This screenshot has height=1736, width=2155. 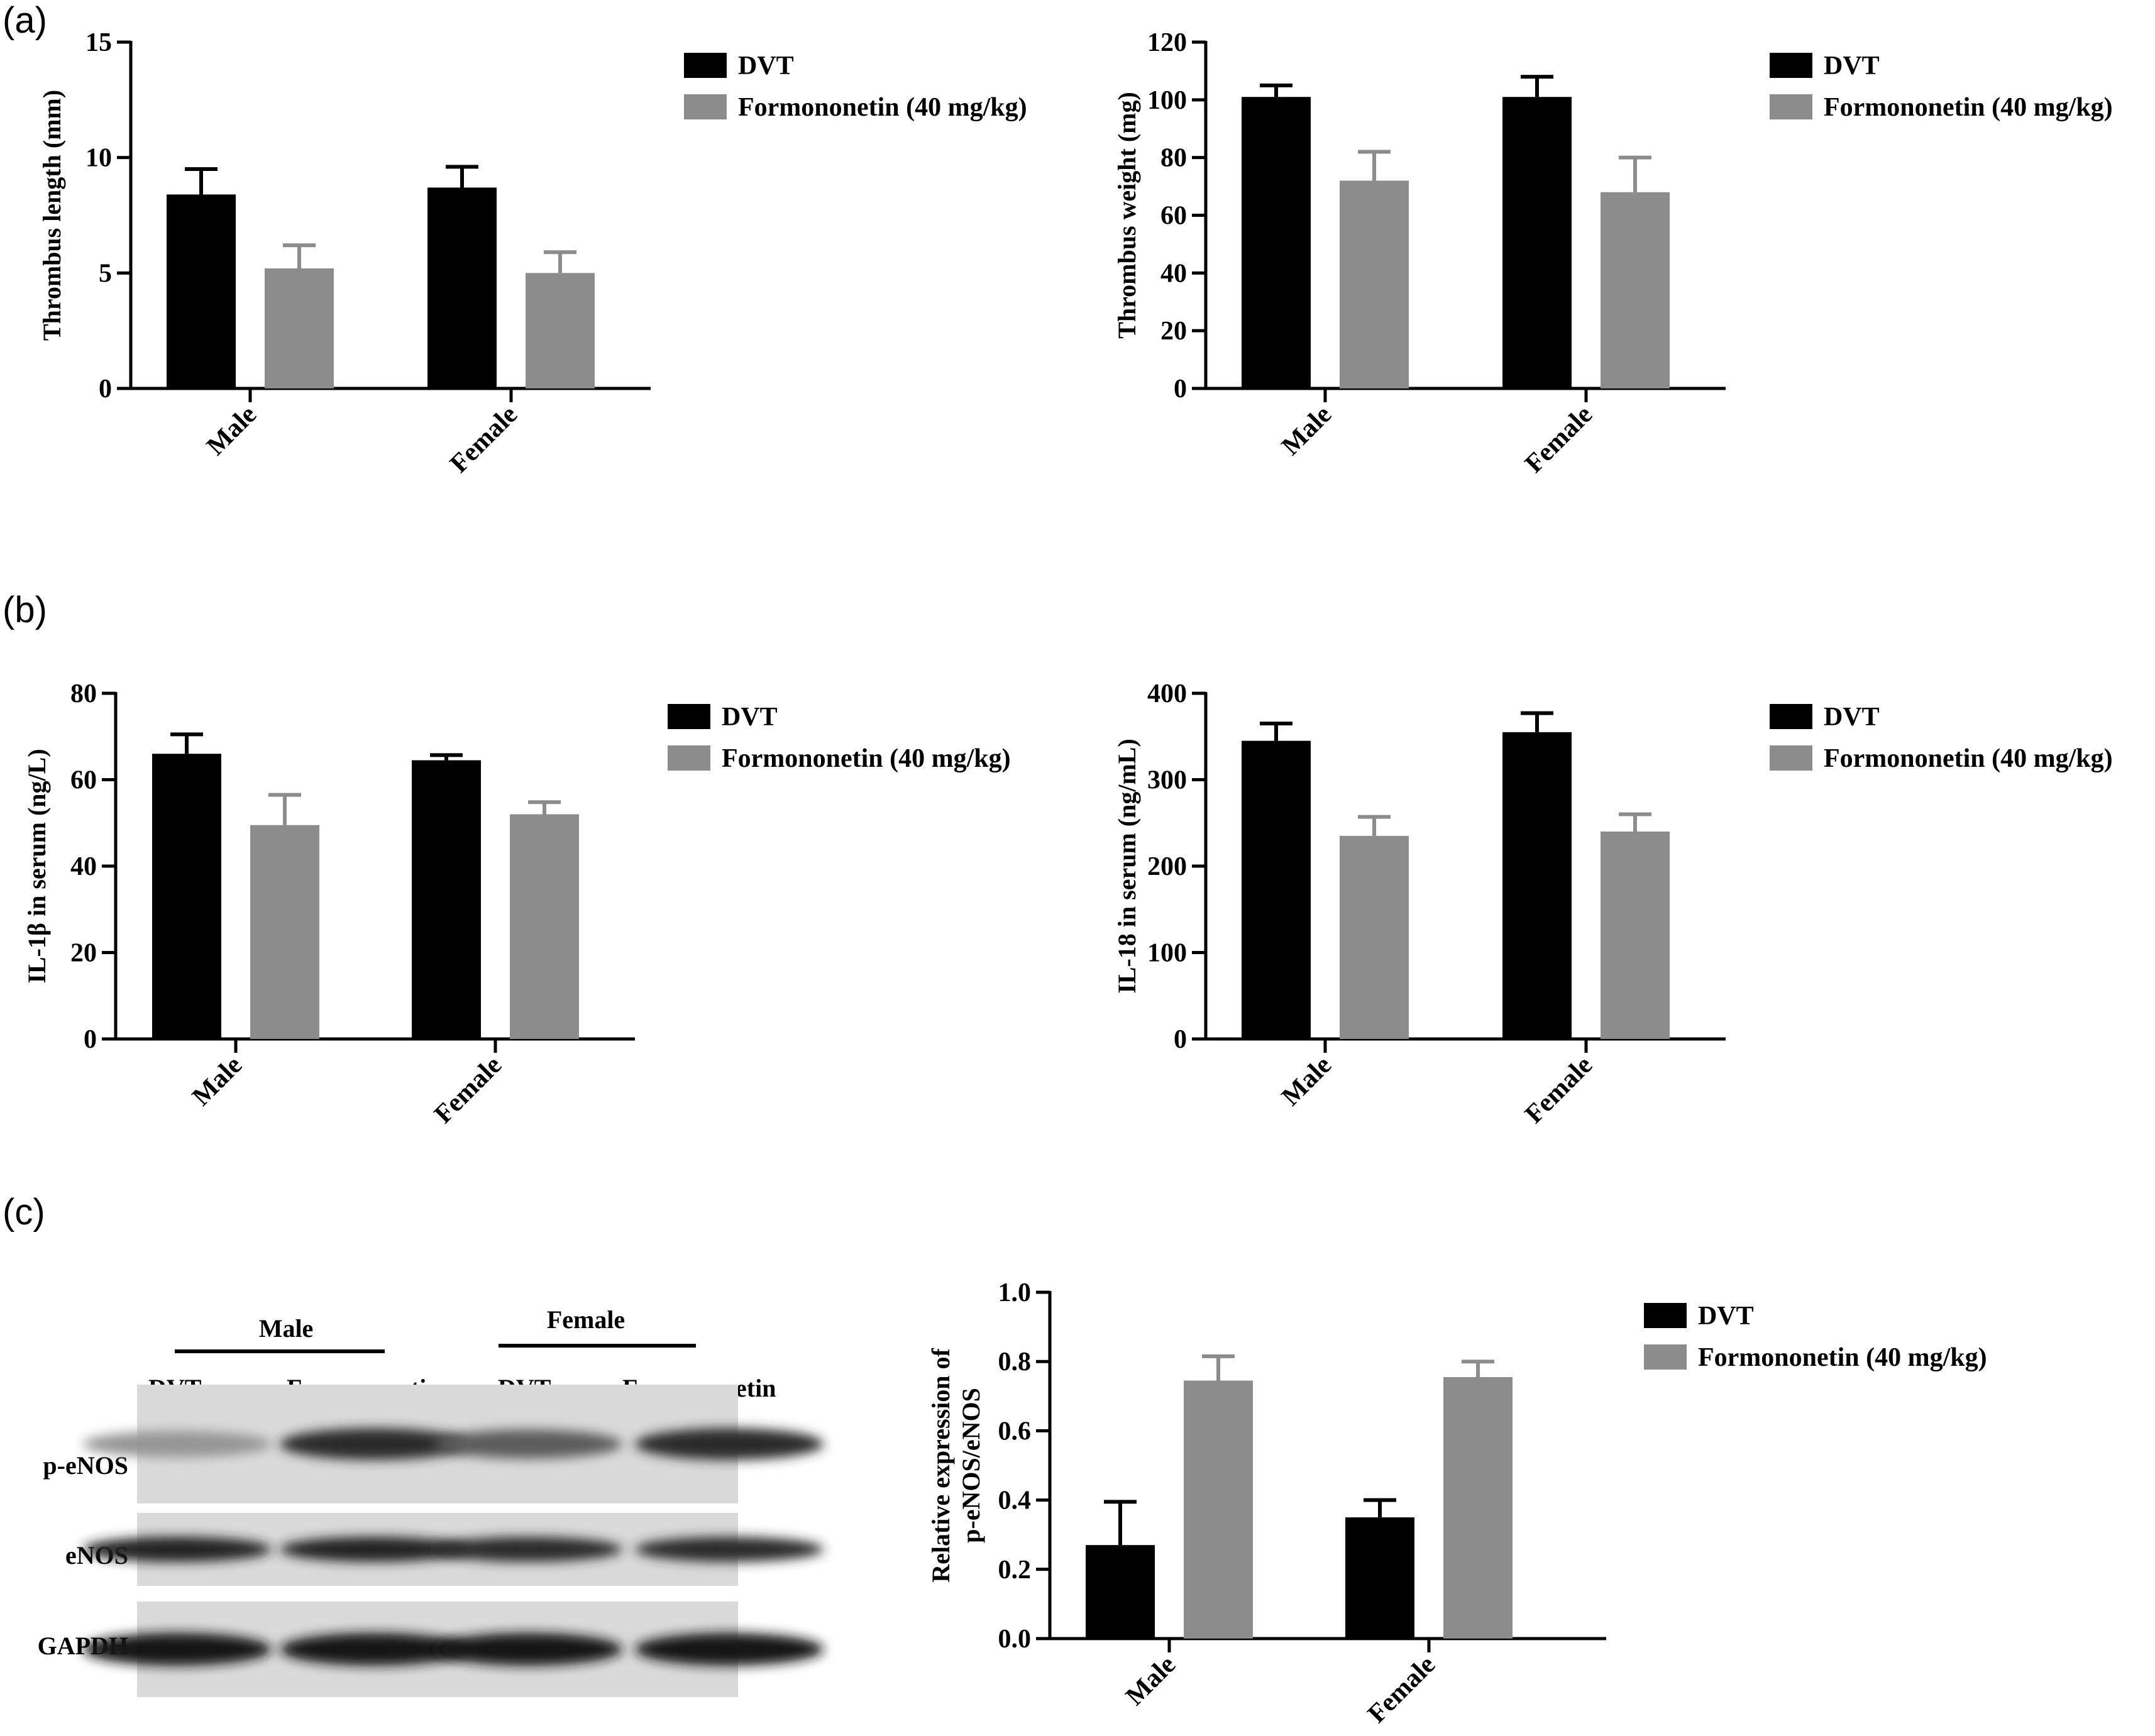 What do you see at coordinates (1015, 1571) in the screenshot?
I see `y-tick-label: 0.2` at bounding box center [1015, 1571].